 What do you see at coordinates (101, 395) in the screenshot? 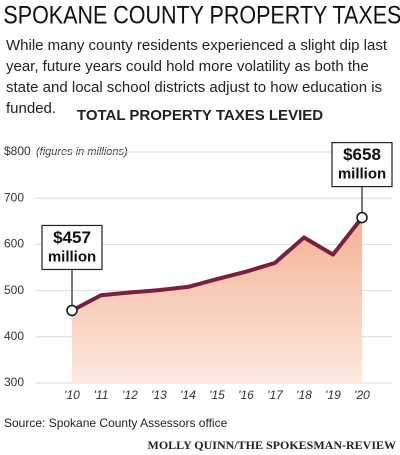
I see `x-tick-label: '11` at bounding box center [101, 395].